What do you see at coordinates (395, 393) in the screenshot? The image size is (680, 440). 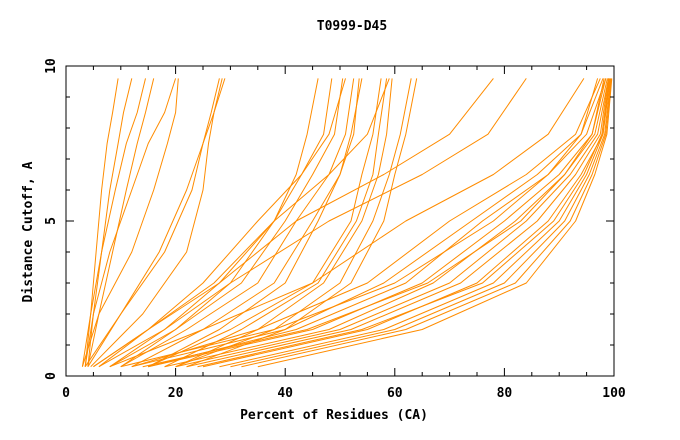 I see `x-tick-label: 60` at bounding box center [395, 393].